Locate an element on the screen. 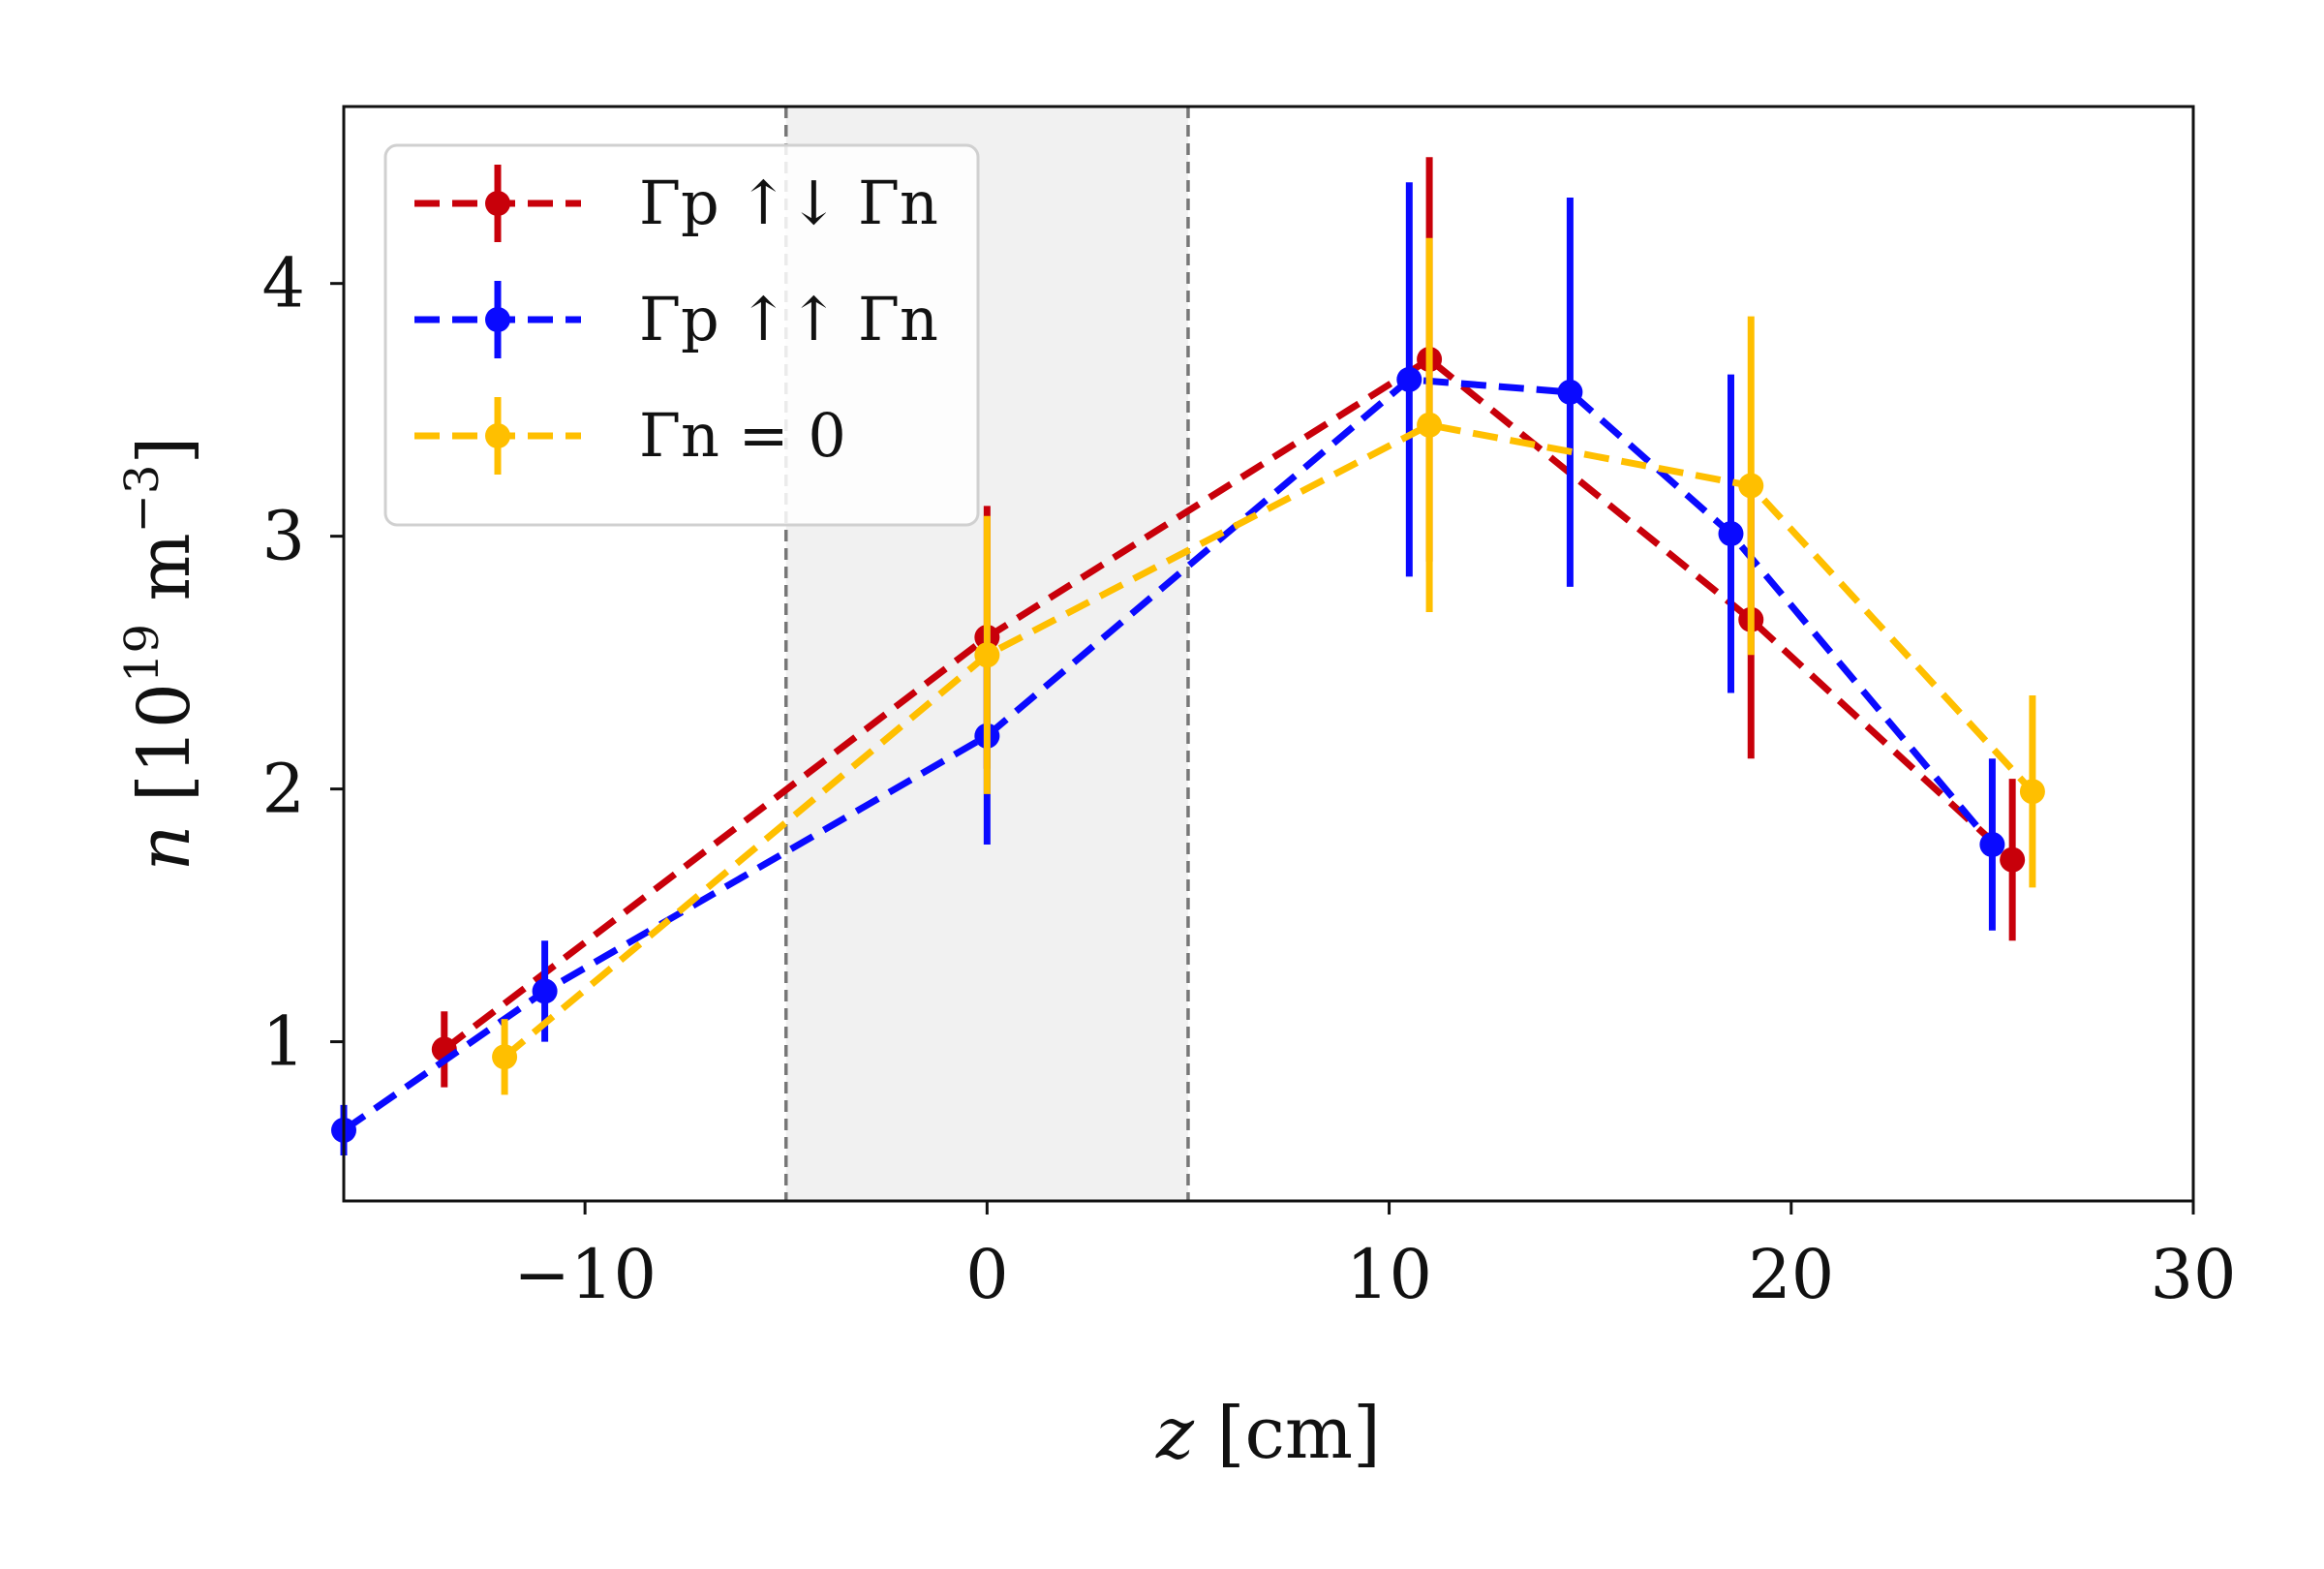  legend-box is located at coordinates (681, 335).